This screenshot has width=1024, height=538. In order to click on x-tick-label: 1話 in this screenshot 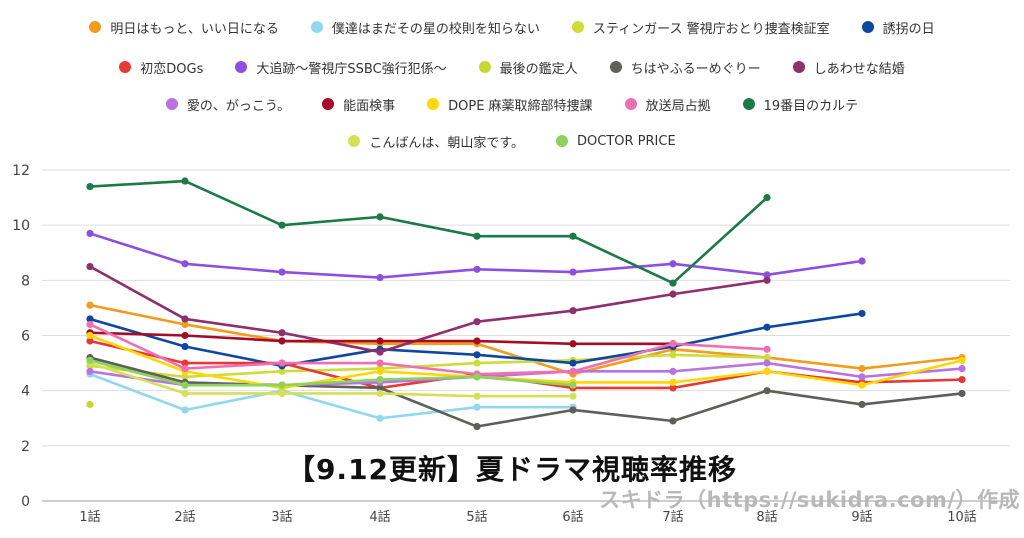, I will do `click(89, 517)`.